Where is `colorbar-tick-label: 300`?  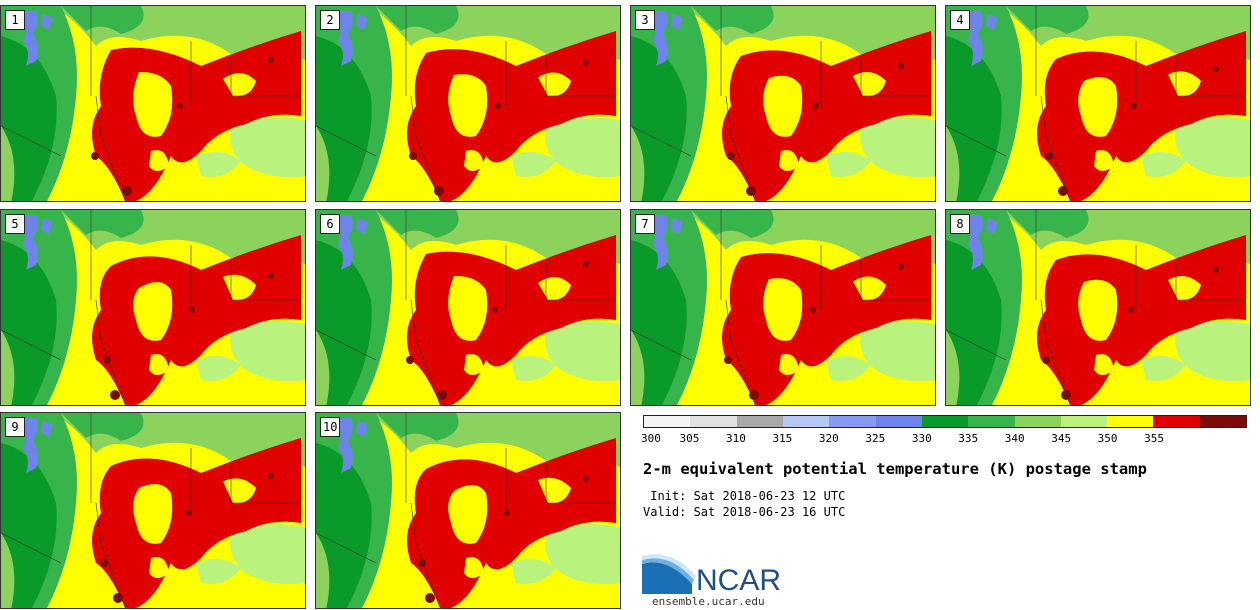 colorbar-tick-label: 300 is located at coordinates (651, 438).